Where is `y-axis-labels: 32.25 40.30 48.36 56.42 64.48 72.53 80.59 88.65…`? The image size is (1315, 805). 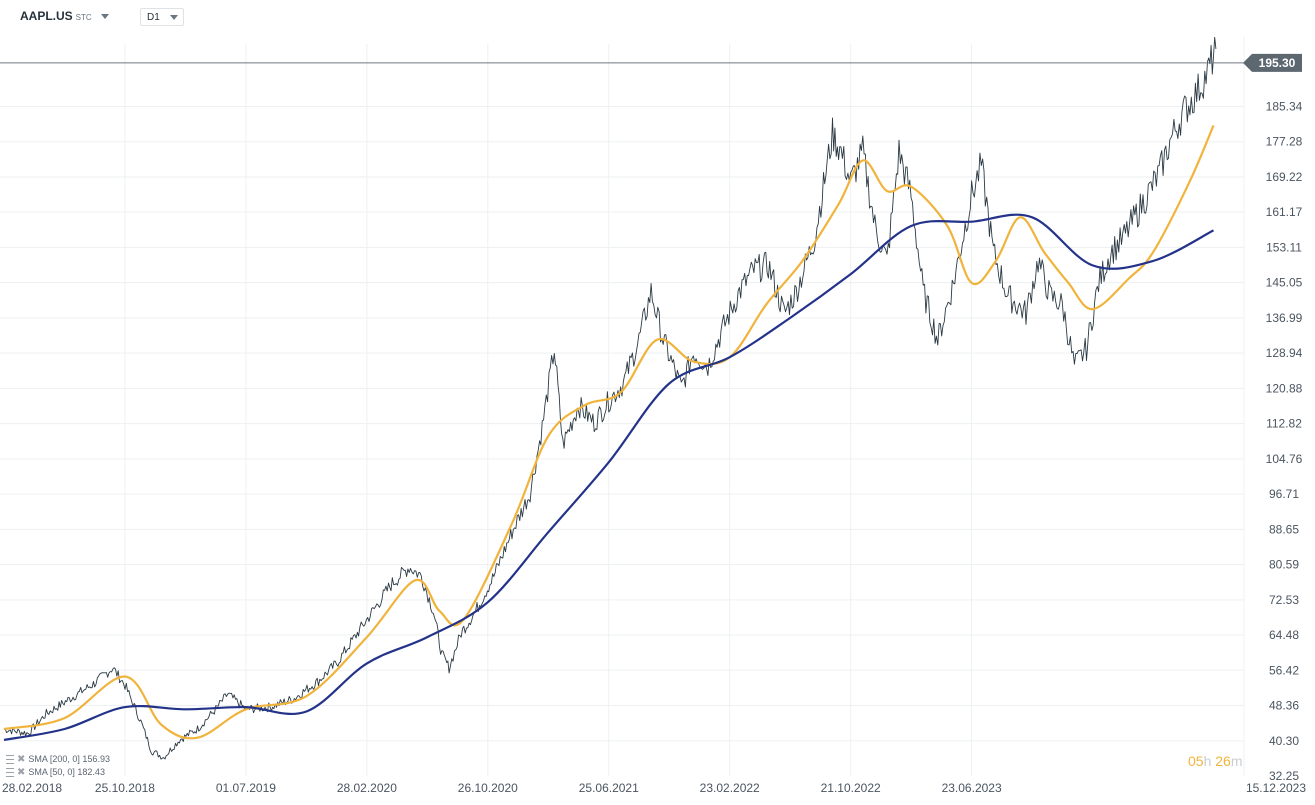
y-axis-labels: 32.25 40.30 48.36 56.42 64.48 72.53 80.59 88.65… is located at coordinates (1284, 441).